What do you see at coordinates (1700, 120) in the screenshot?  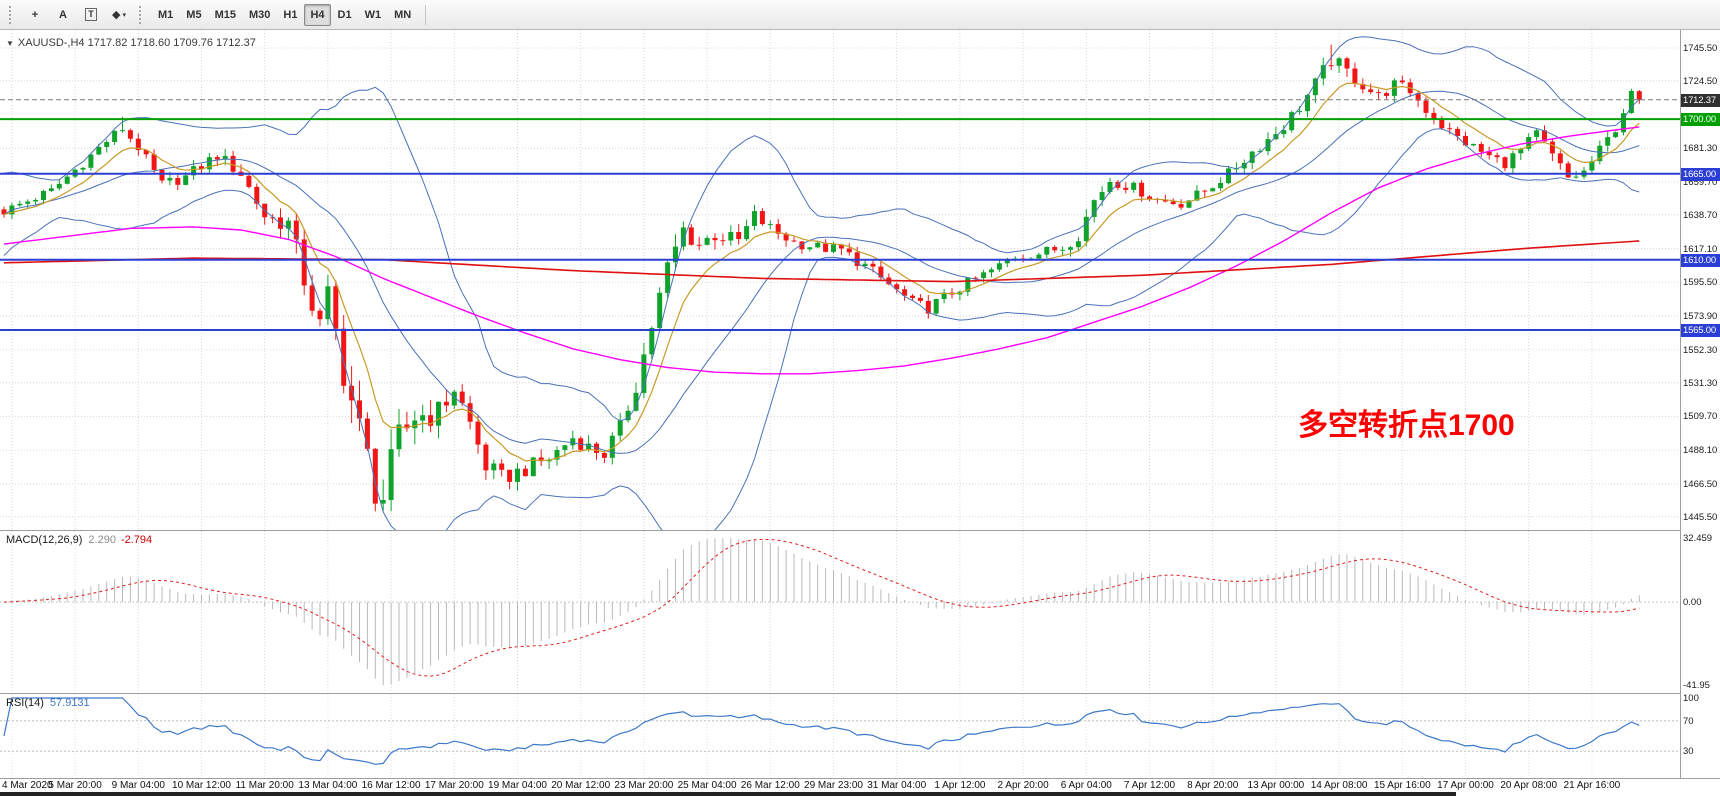 I see `price-tag-1700.00: 1700.00` at bounding box center [1700, 120].